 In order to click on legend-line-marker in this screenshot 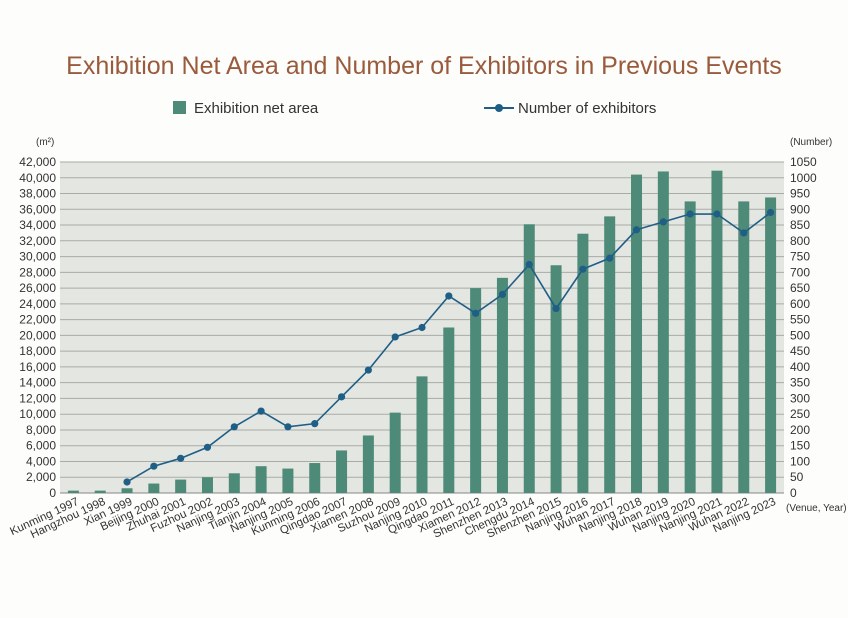, I will do `click(499, 108)`.